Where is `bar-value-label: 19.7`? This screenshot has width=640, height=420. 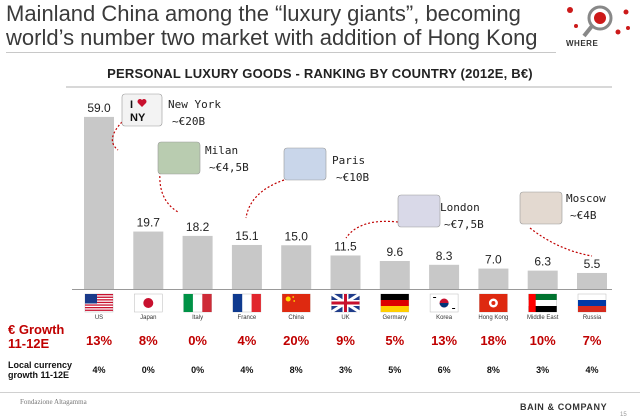 bar-value-label: 19.7 is located at coordinates (149, 223).